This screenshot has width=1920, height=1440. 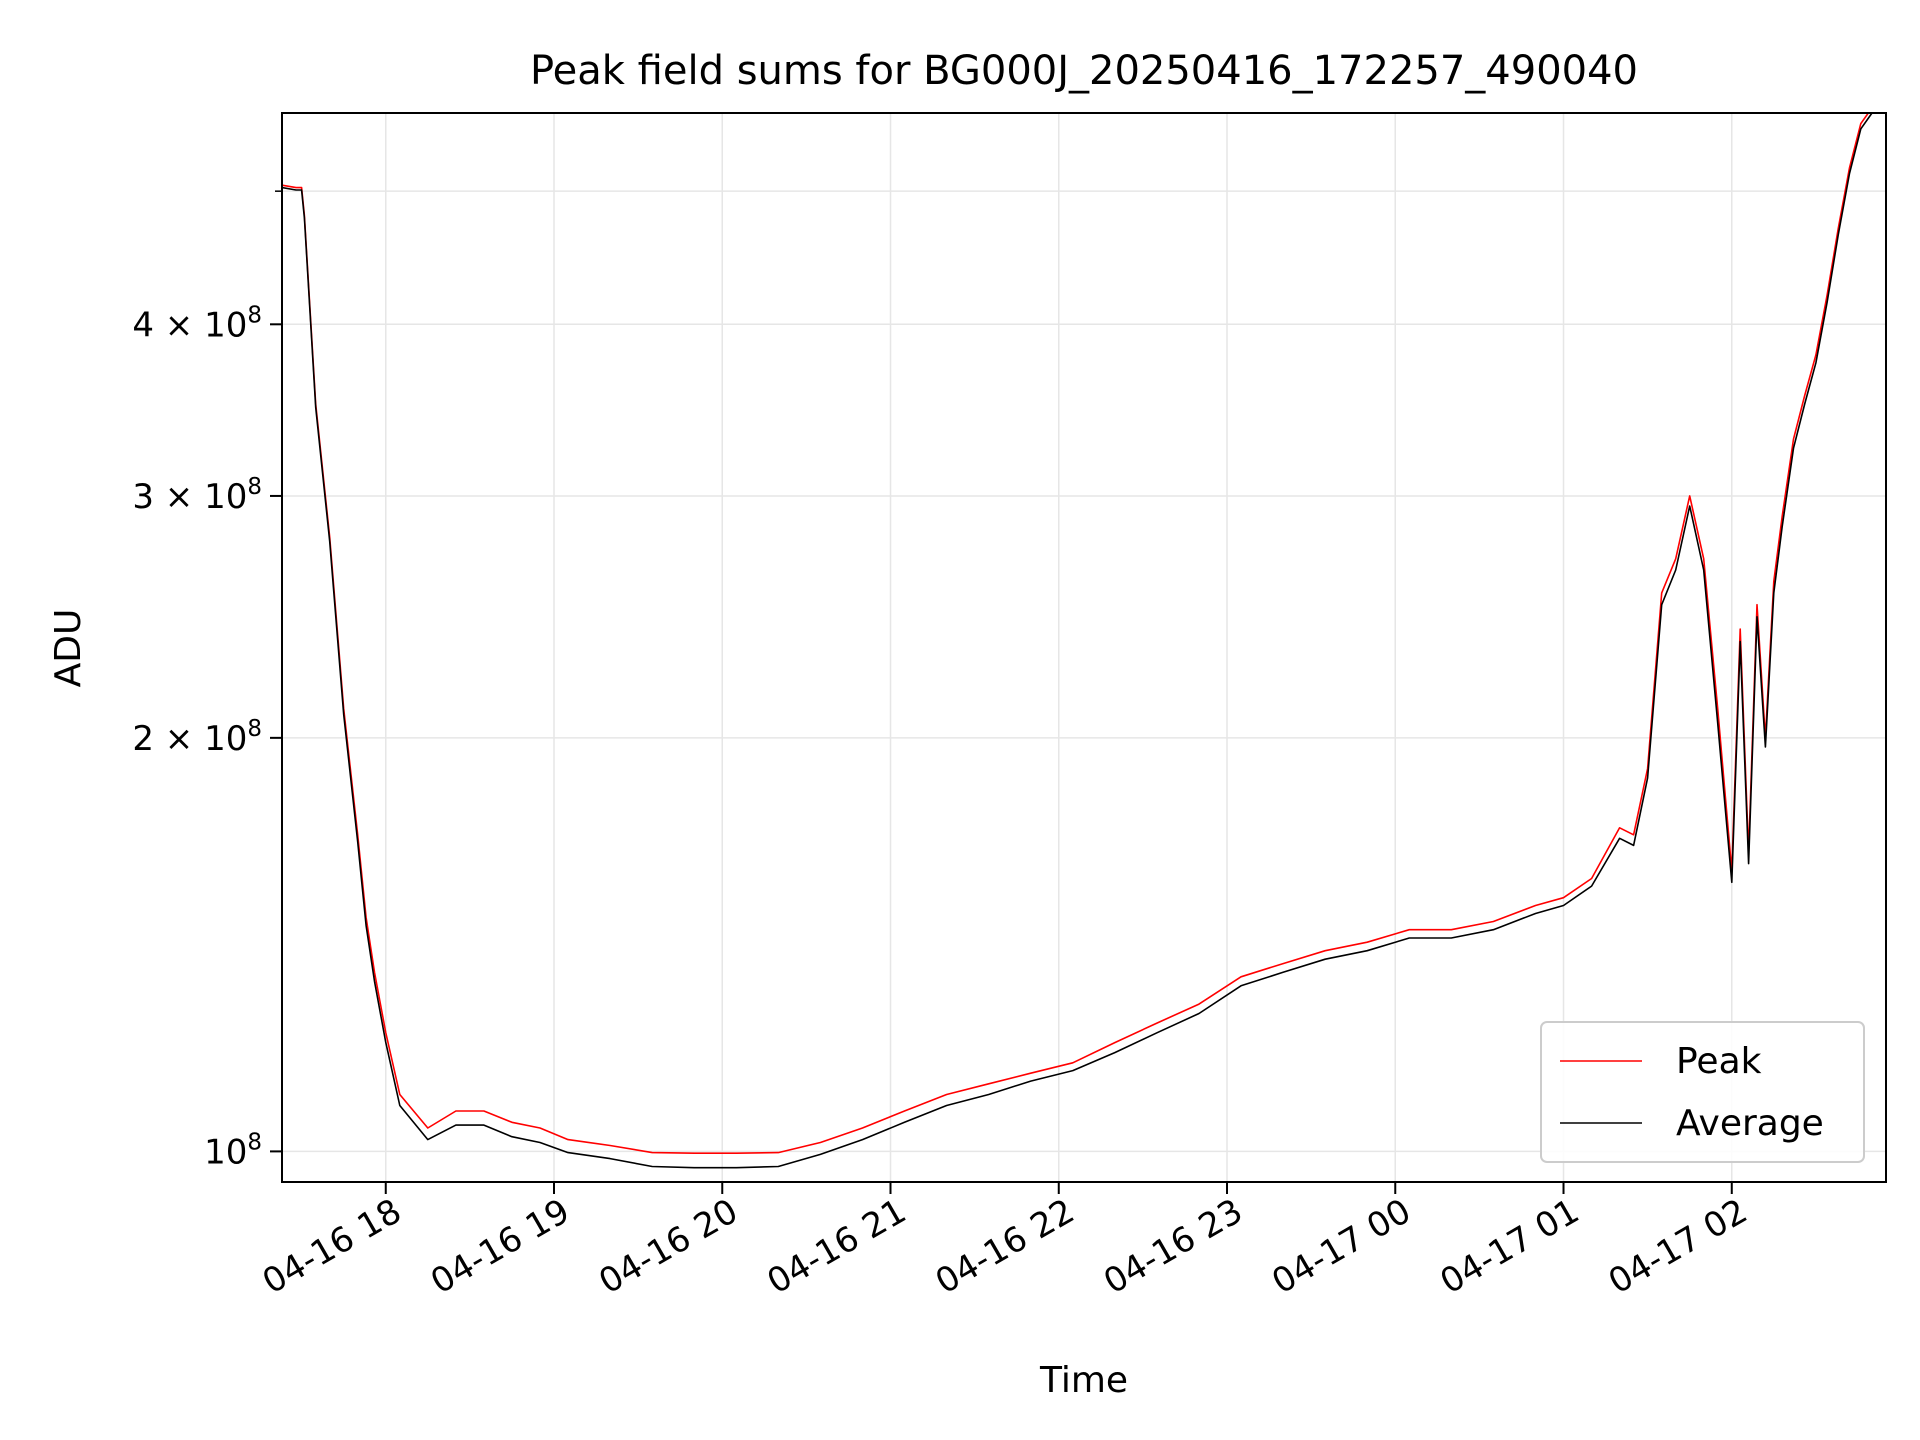 I want to click on x-axis-label: Time, so click(x=1083, y=1380).